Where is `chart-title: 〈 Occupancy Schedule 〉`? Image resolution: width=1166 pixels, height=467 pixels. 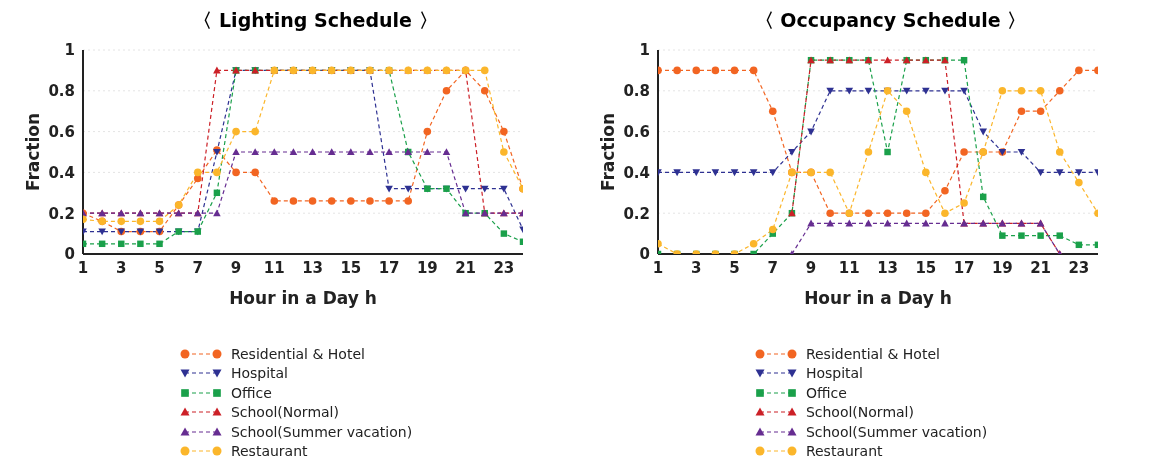 chart-title: 〈 Occupancy Schedule 〉 is located at coordinates (890, 20).